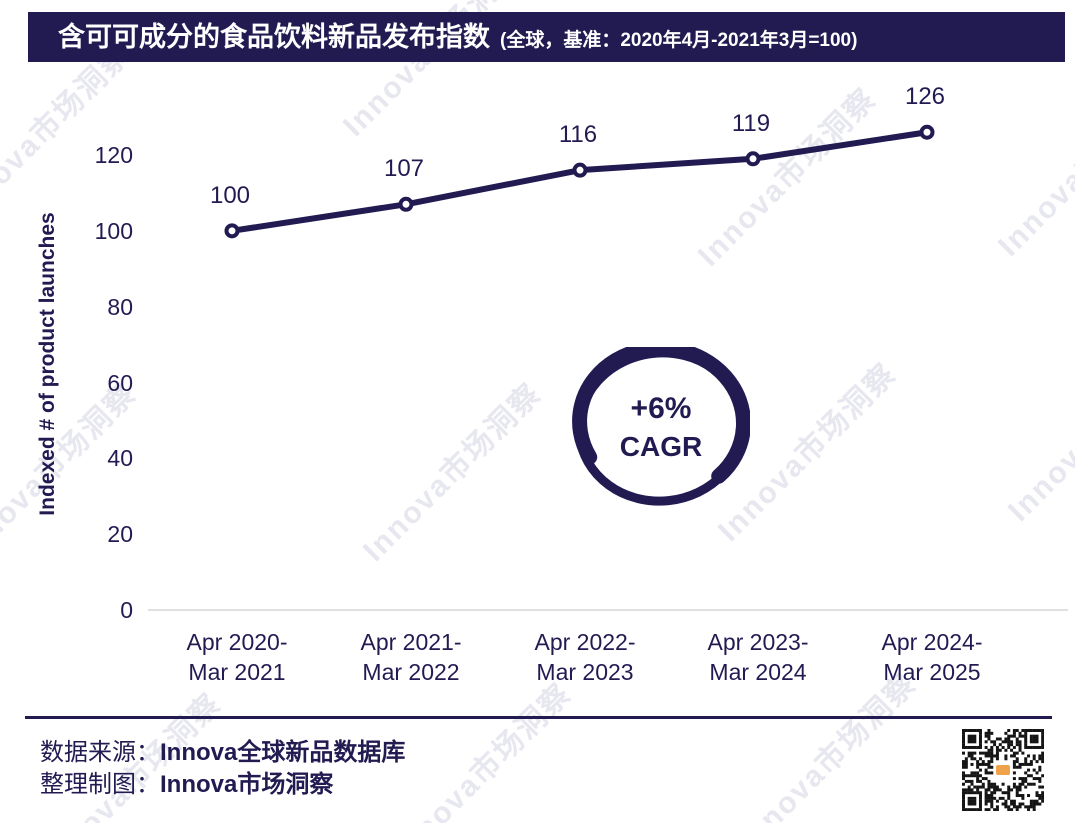  Describe the element at coordinates (585, 657) in the screenshot. I see `x-tick-label: Apr 2022- Mar 2023` at that location.